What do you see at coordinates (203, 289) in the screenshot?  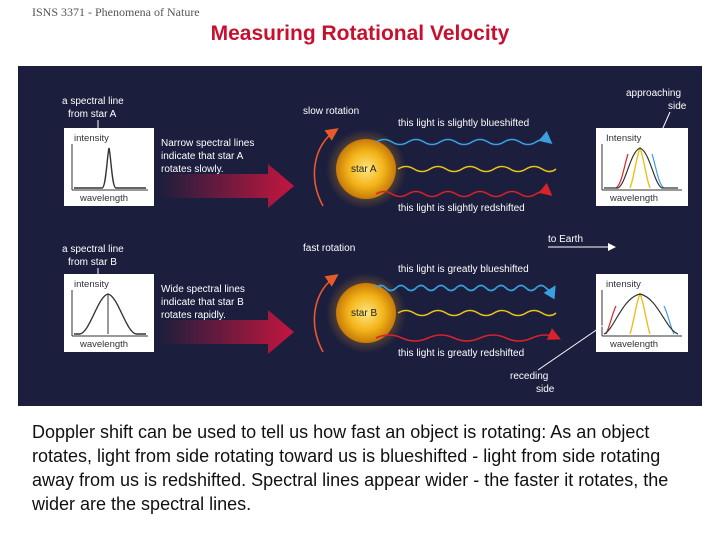 I see `bottom-note-1: Wide spectral lines` at bounding box center [203, 289].